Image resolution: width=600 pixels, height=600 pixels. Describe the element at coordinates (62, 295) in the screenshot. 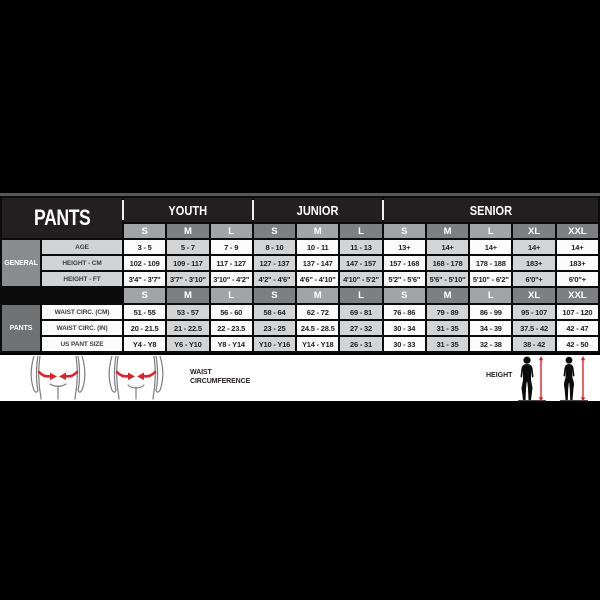

I see `spacer-cell` at that location.